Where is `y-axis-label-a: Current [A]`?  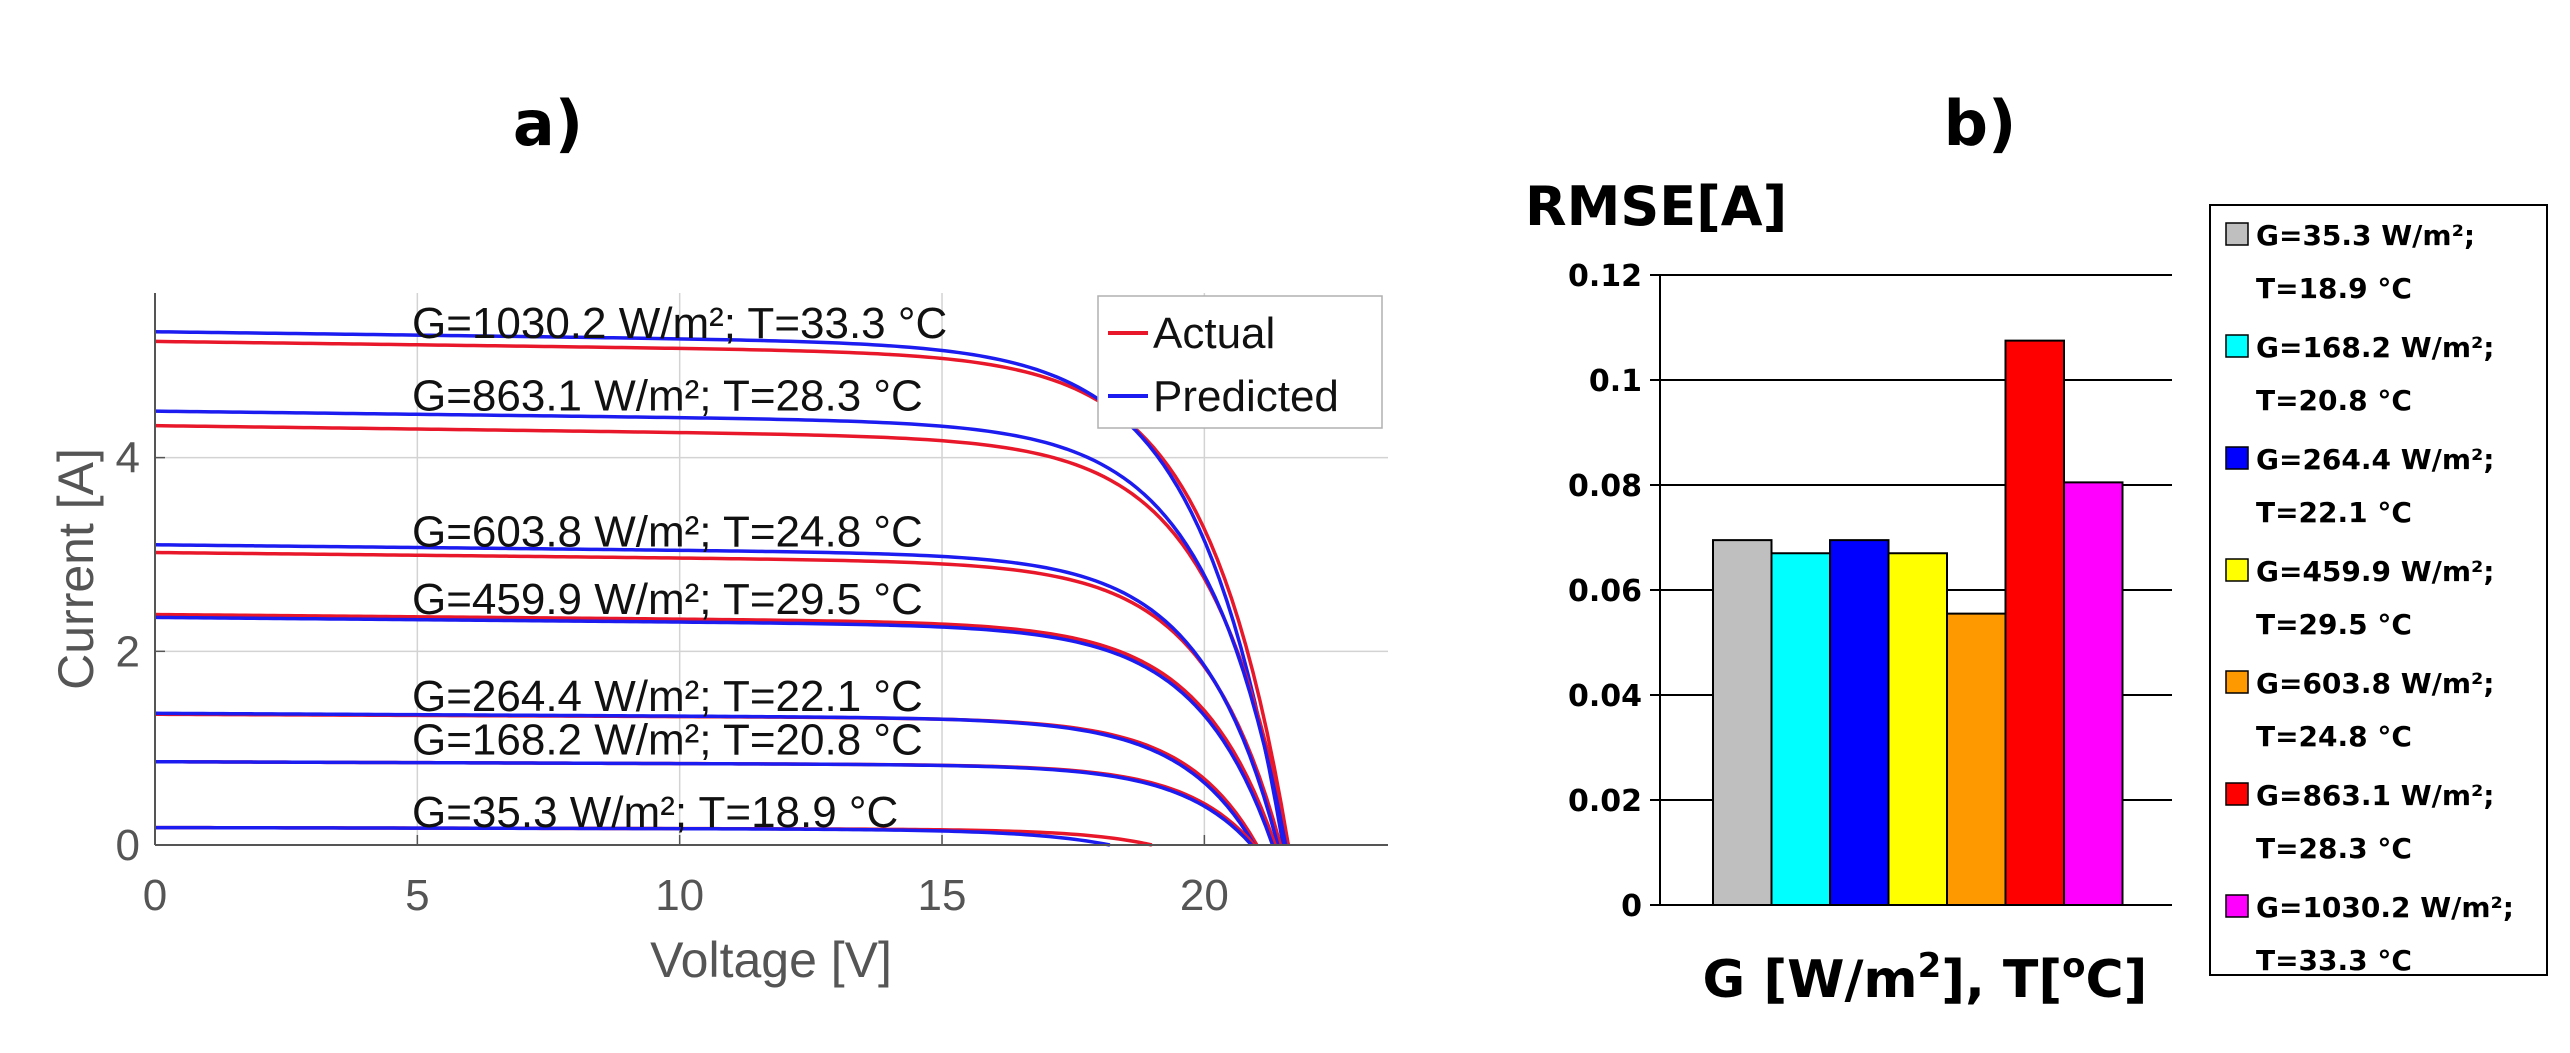 y-axis-label-a: Current [A] is located at coordinates (76, 569).